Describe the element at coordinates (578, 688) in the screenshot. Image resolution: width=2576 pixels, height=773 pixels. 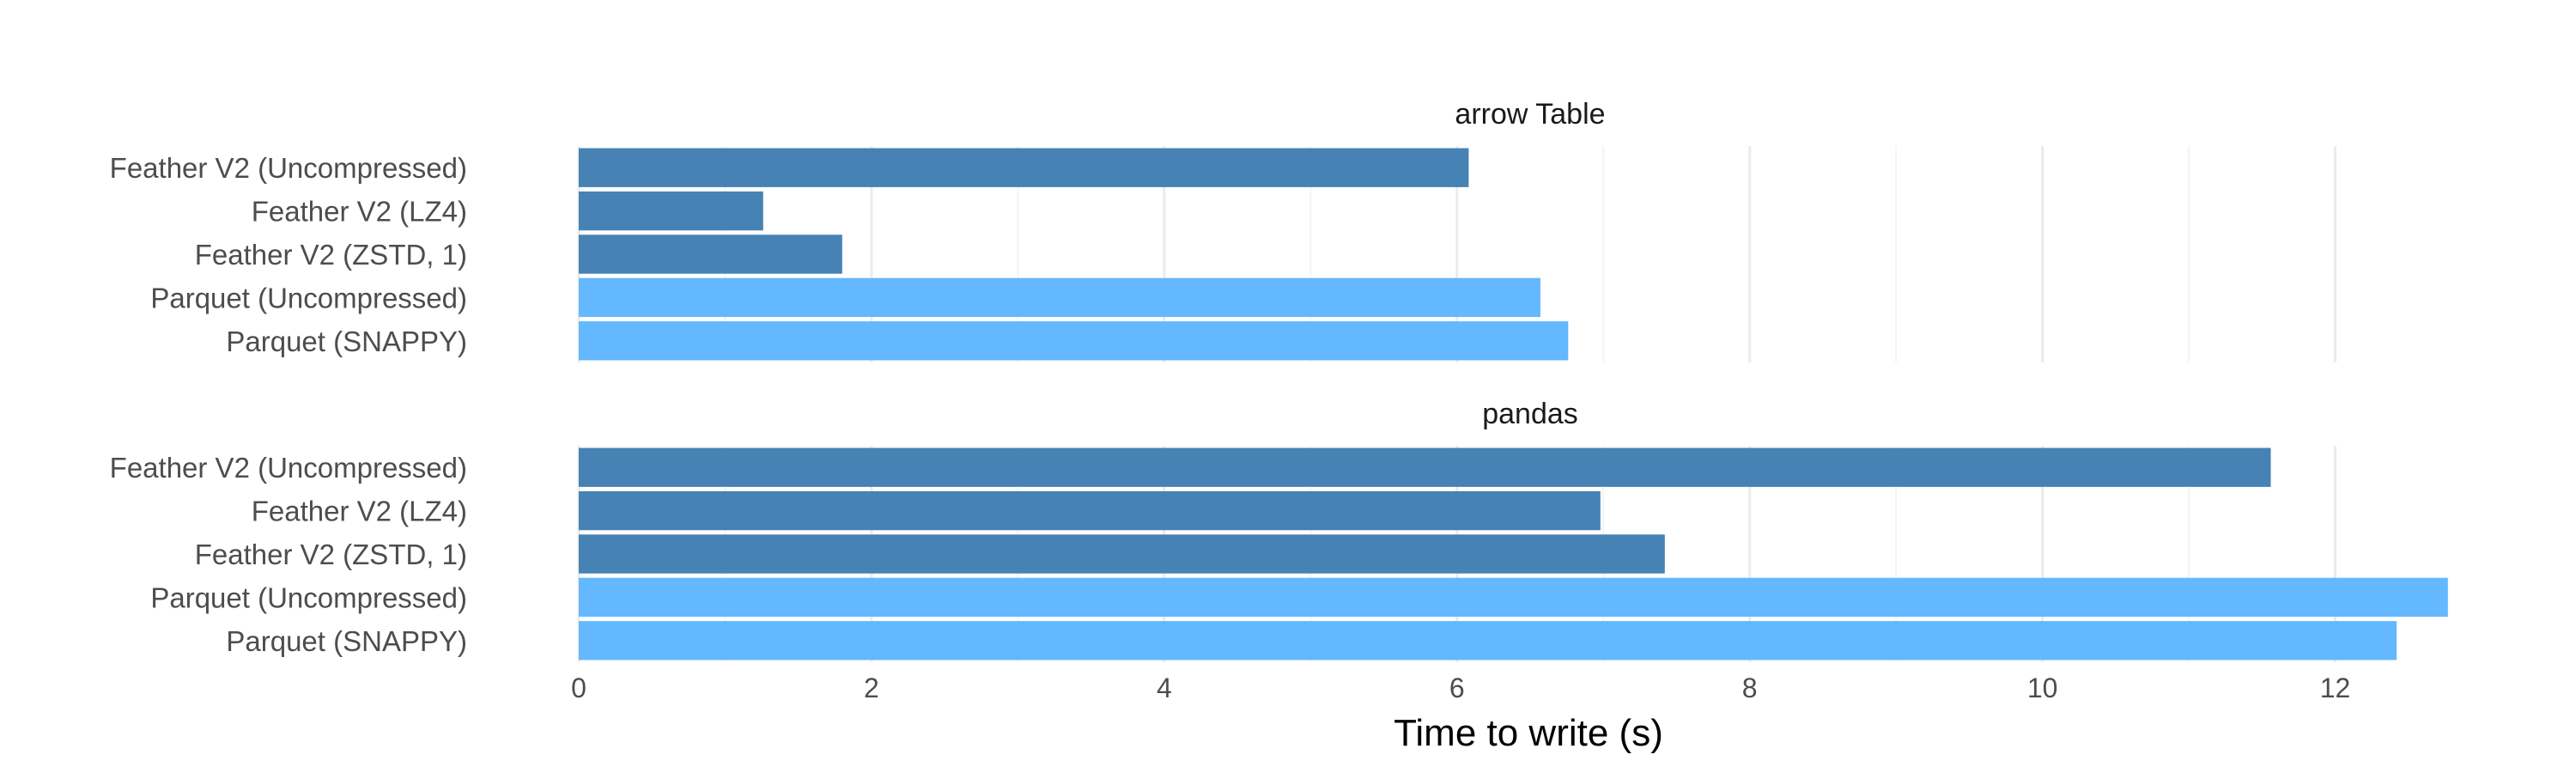
I see `x-tick-label: 0` at that location.